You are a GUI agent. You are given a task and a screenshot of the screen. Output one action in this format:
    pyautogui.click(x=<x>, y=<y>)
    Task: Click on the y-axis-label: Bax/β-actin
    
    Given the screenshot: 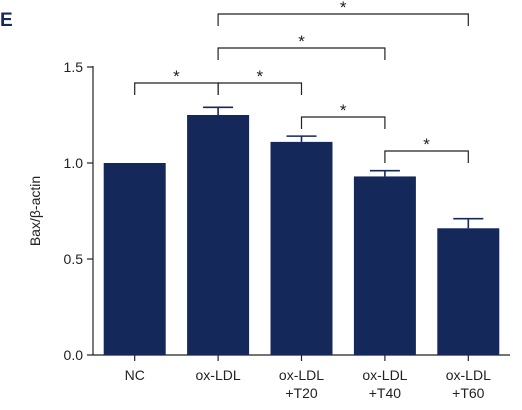 What is the action you would take?
    pyautogui.click(x=35, y=211)
    